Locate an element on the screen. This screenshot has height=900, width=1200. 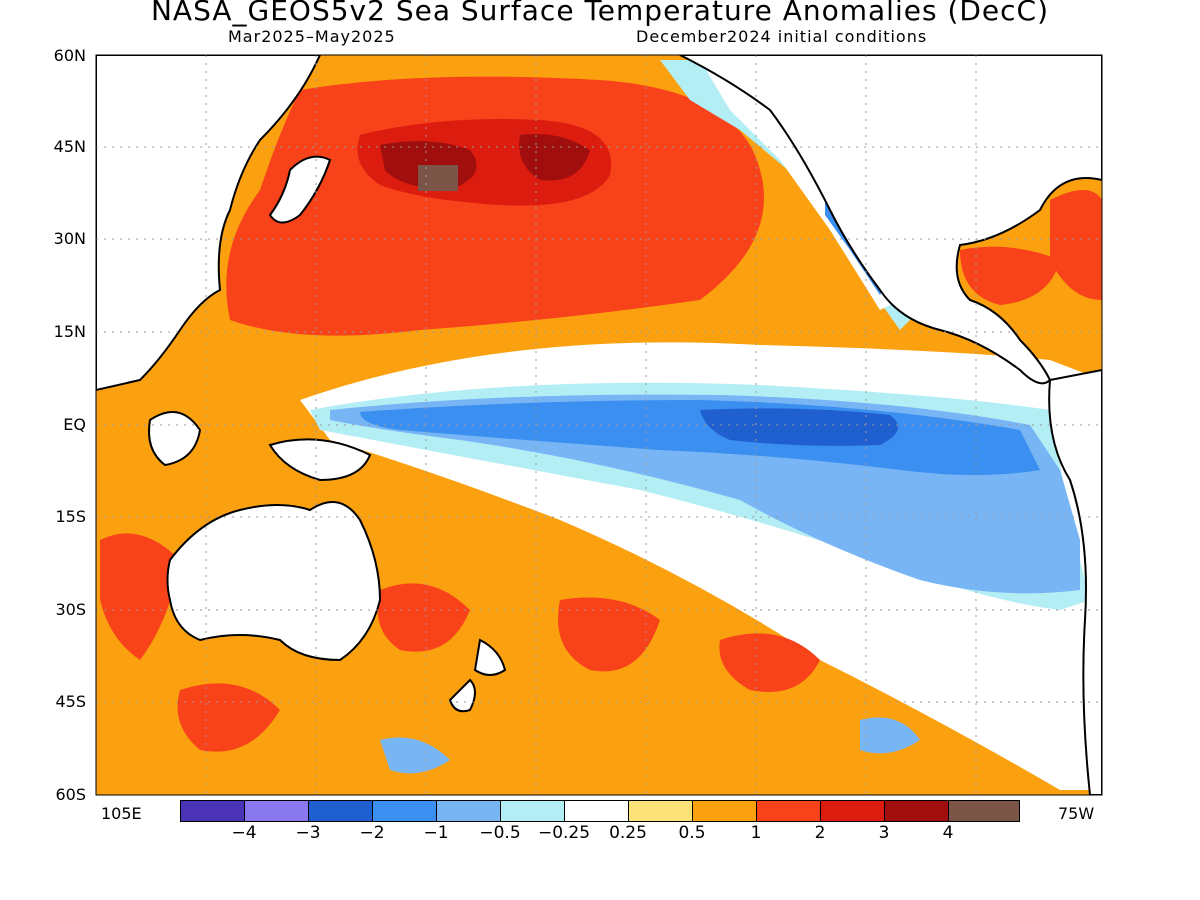
lon-label-right: 75W is located at coordinates (1076, 813).